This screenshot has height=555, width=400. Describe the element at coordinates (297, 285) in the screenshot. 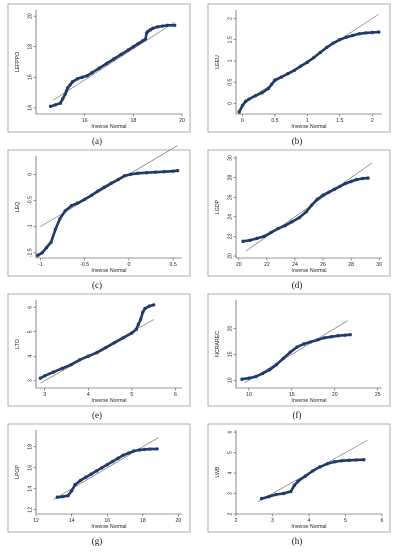

I see `panel-label-d: (d)` at that location.